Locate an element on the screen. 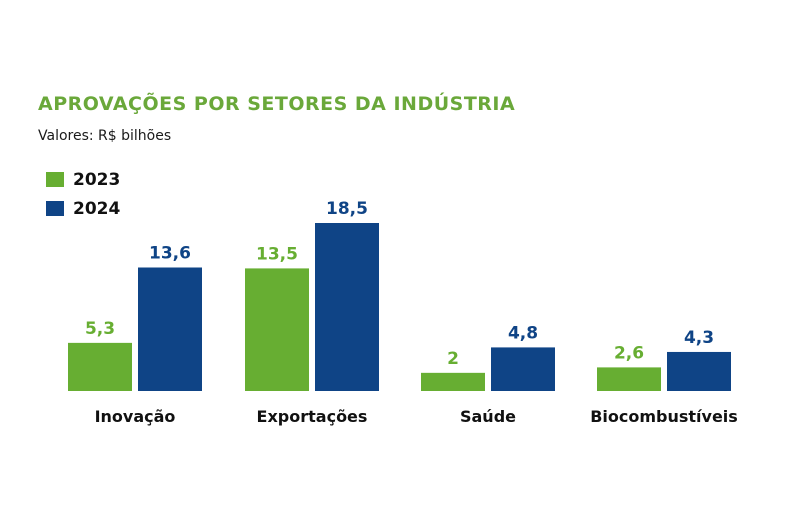  legend-item-2023: 2023 is located at coordinates (83, 179).